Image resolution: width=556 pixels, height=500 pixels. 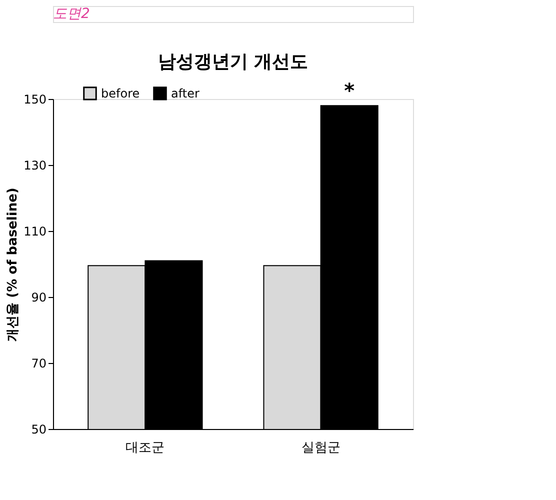 What do you see at coordinates (35, 231) in the screenshot?
I see `y-tick-label: 110` at bounding box center [35, 231].